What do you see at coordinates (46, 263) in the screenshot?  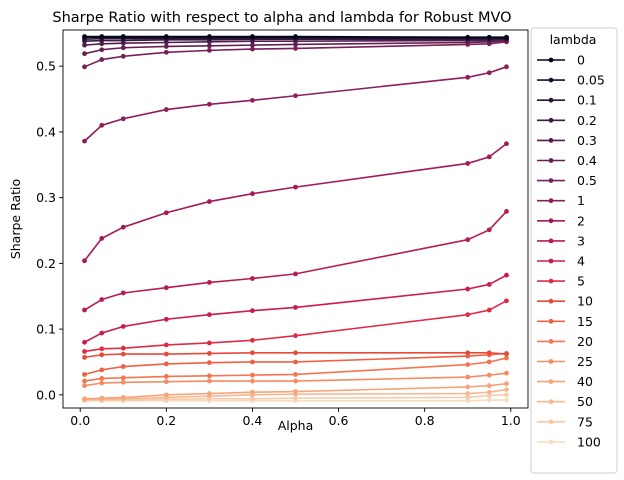 I see `y-tick-label: 0.2` at bounding box center [46, 263].